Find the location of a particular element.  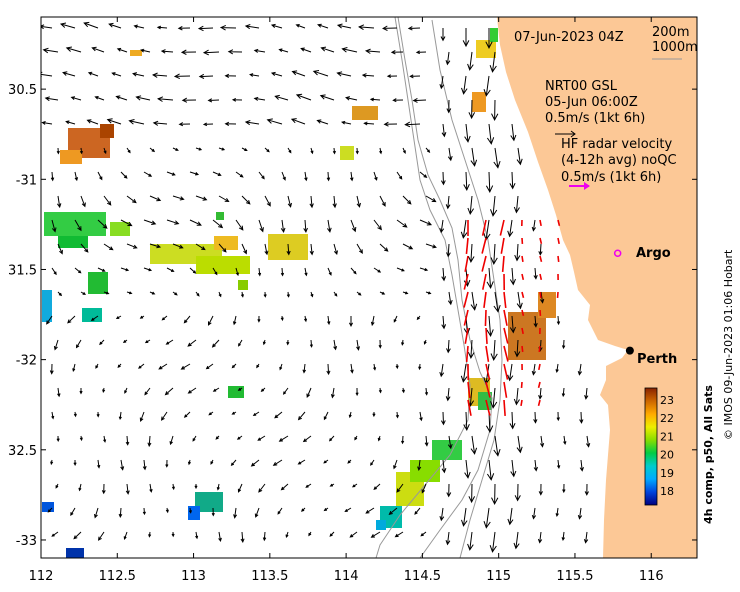

x-tick-label: 113.5 is located at coordinates (269, 576).